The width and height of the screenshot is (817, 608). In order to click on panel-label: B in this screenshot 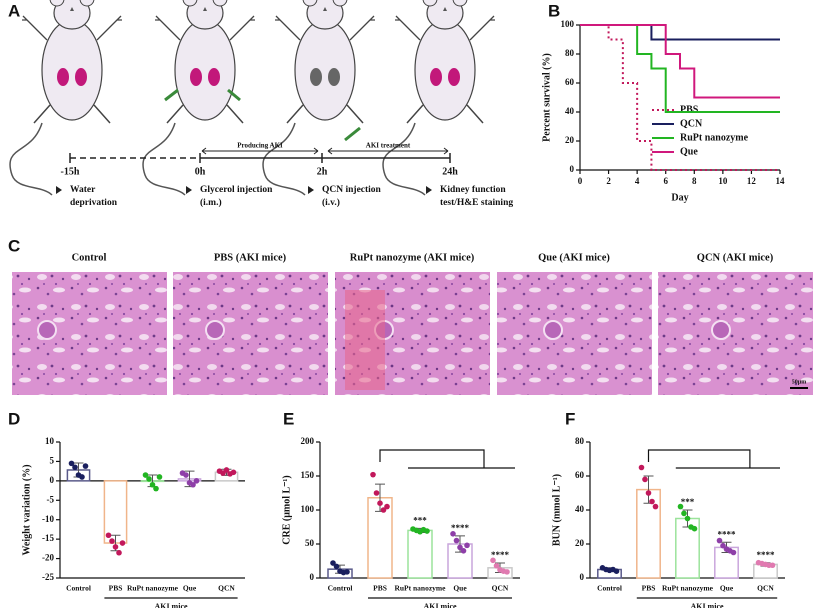, I will do `click(554, 10)`.